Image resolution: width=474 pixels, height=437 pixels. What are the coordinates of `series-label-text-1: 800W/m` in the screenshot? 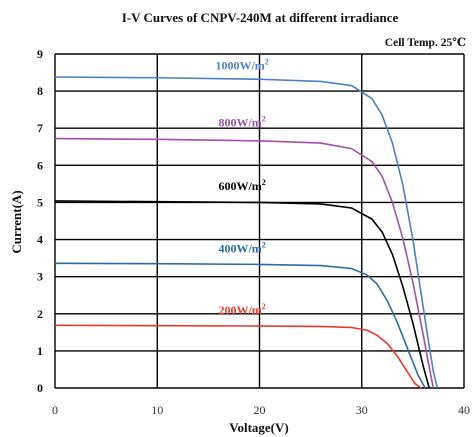 It's located at (239, 122).